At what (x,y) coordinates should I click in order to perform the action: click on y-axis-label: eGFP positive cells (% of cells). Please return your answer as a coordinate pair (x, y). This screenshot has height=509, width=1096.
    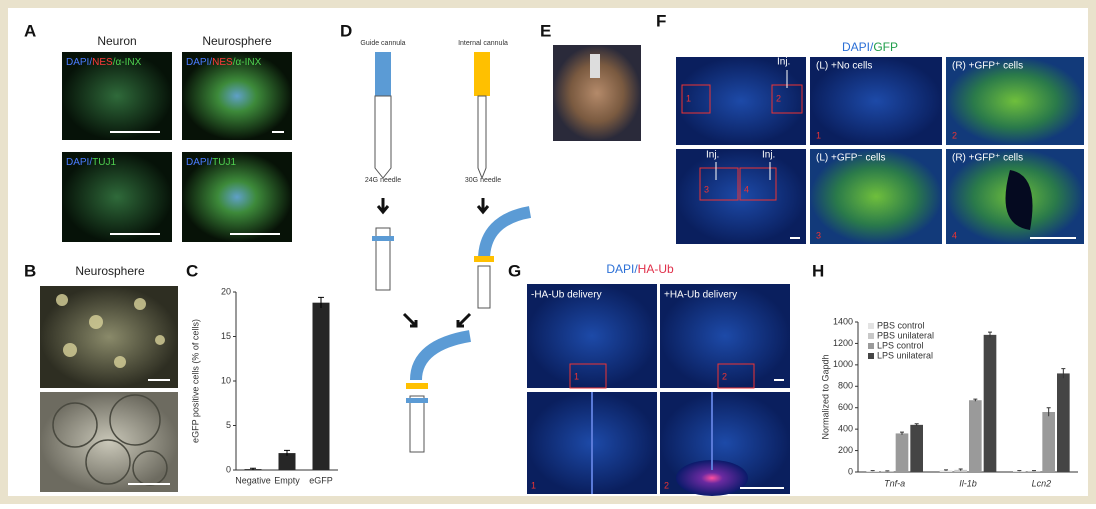
    Looking at the image, I should click on (195, 381).